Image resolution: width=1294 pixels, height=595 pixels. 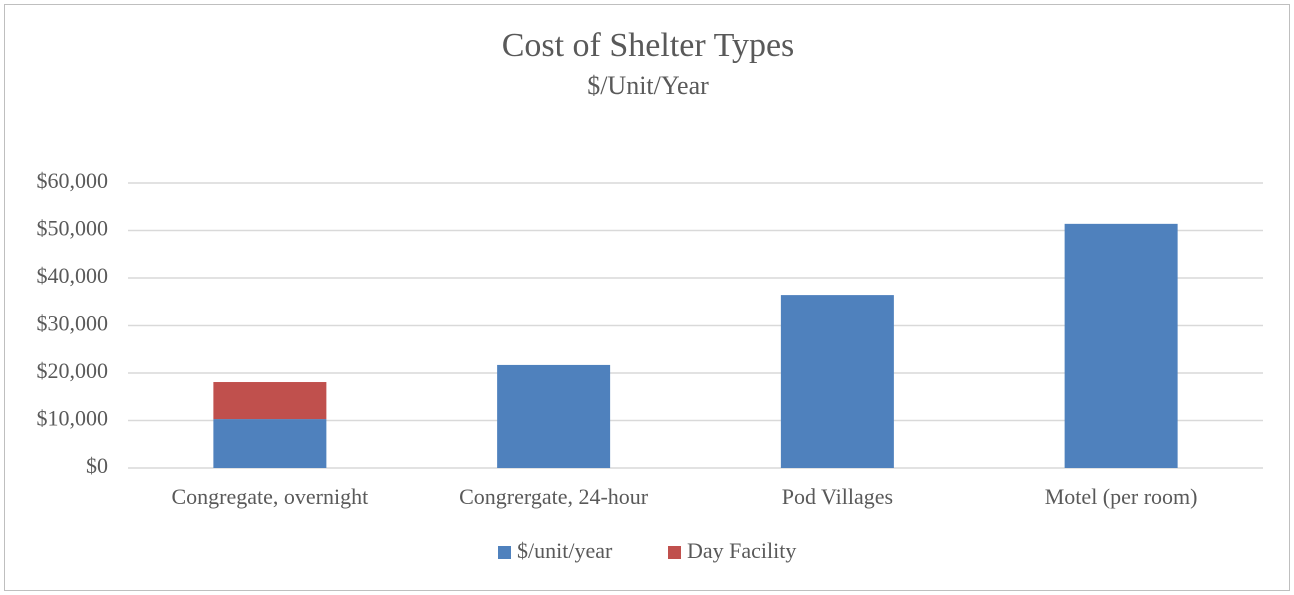 I want to click on y-tick-label: $40,000, so click(x=73, y=275).